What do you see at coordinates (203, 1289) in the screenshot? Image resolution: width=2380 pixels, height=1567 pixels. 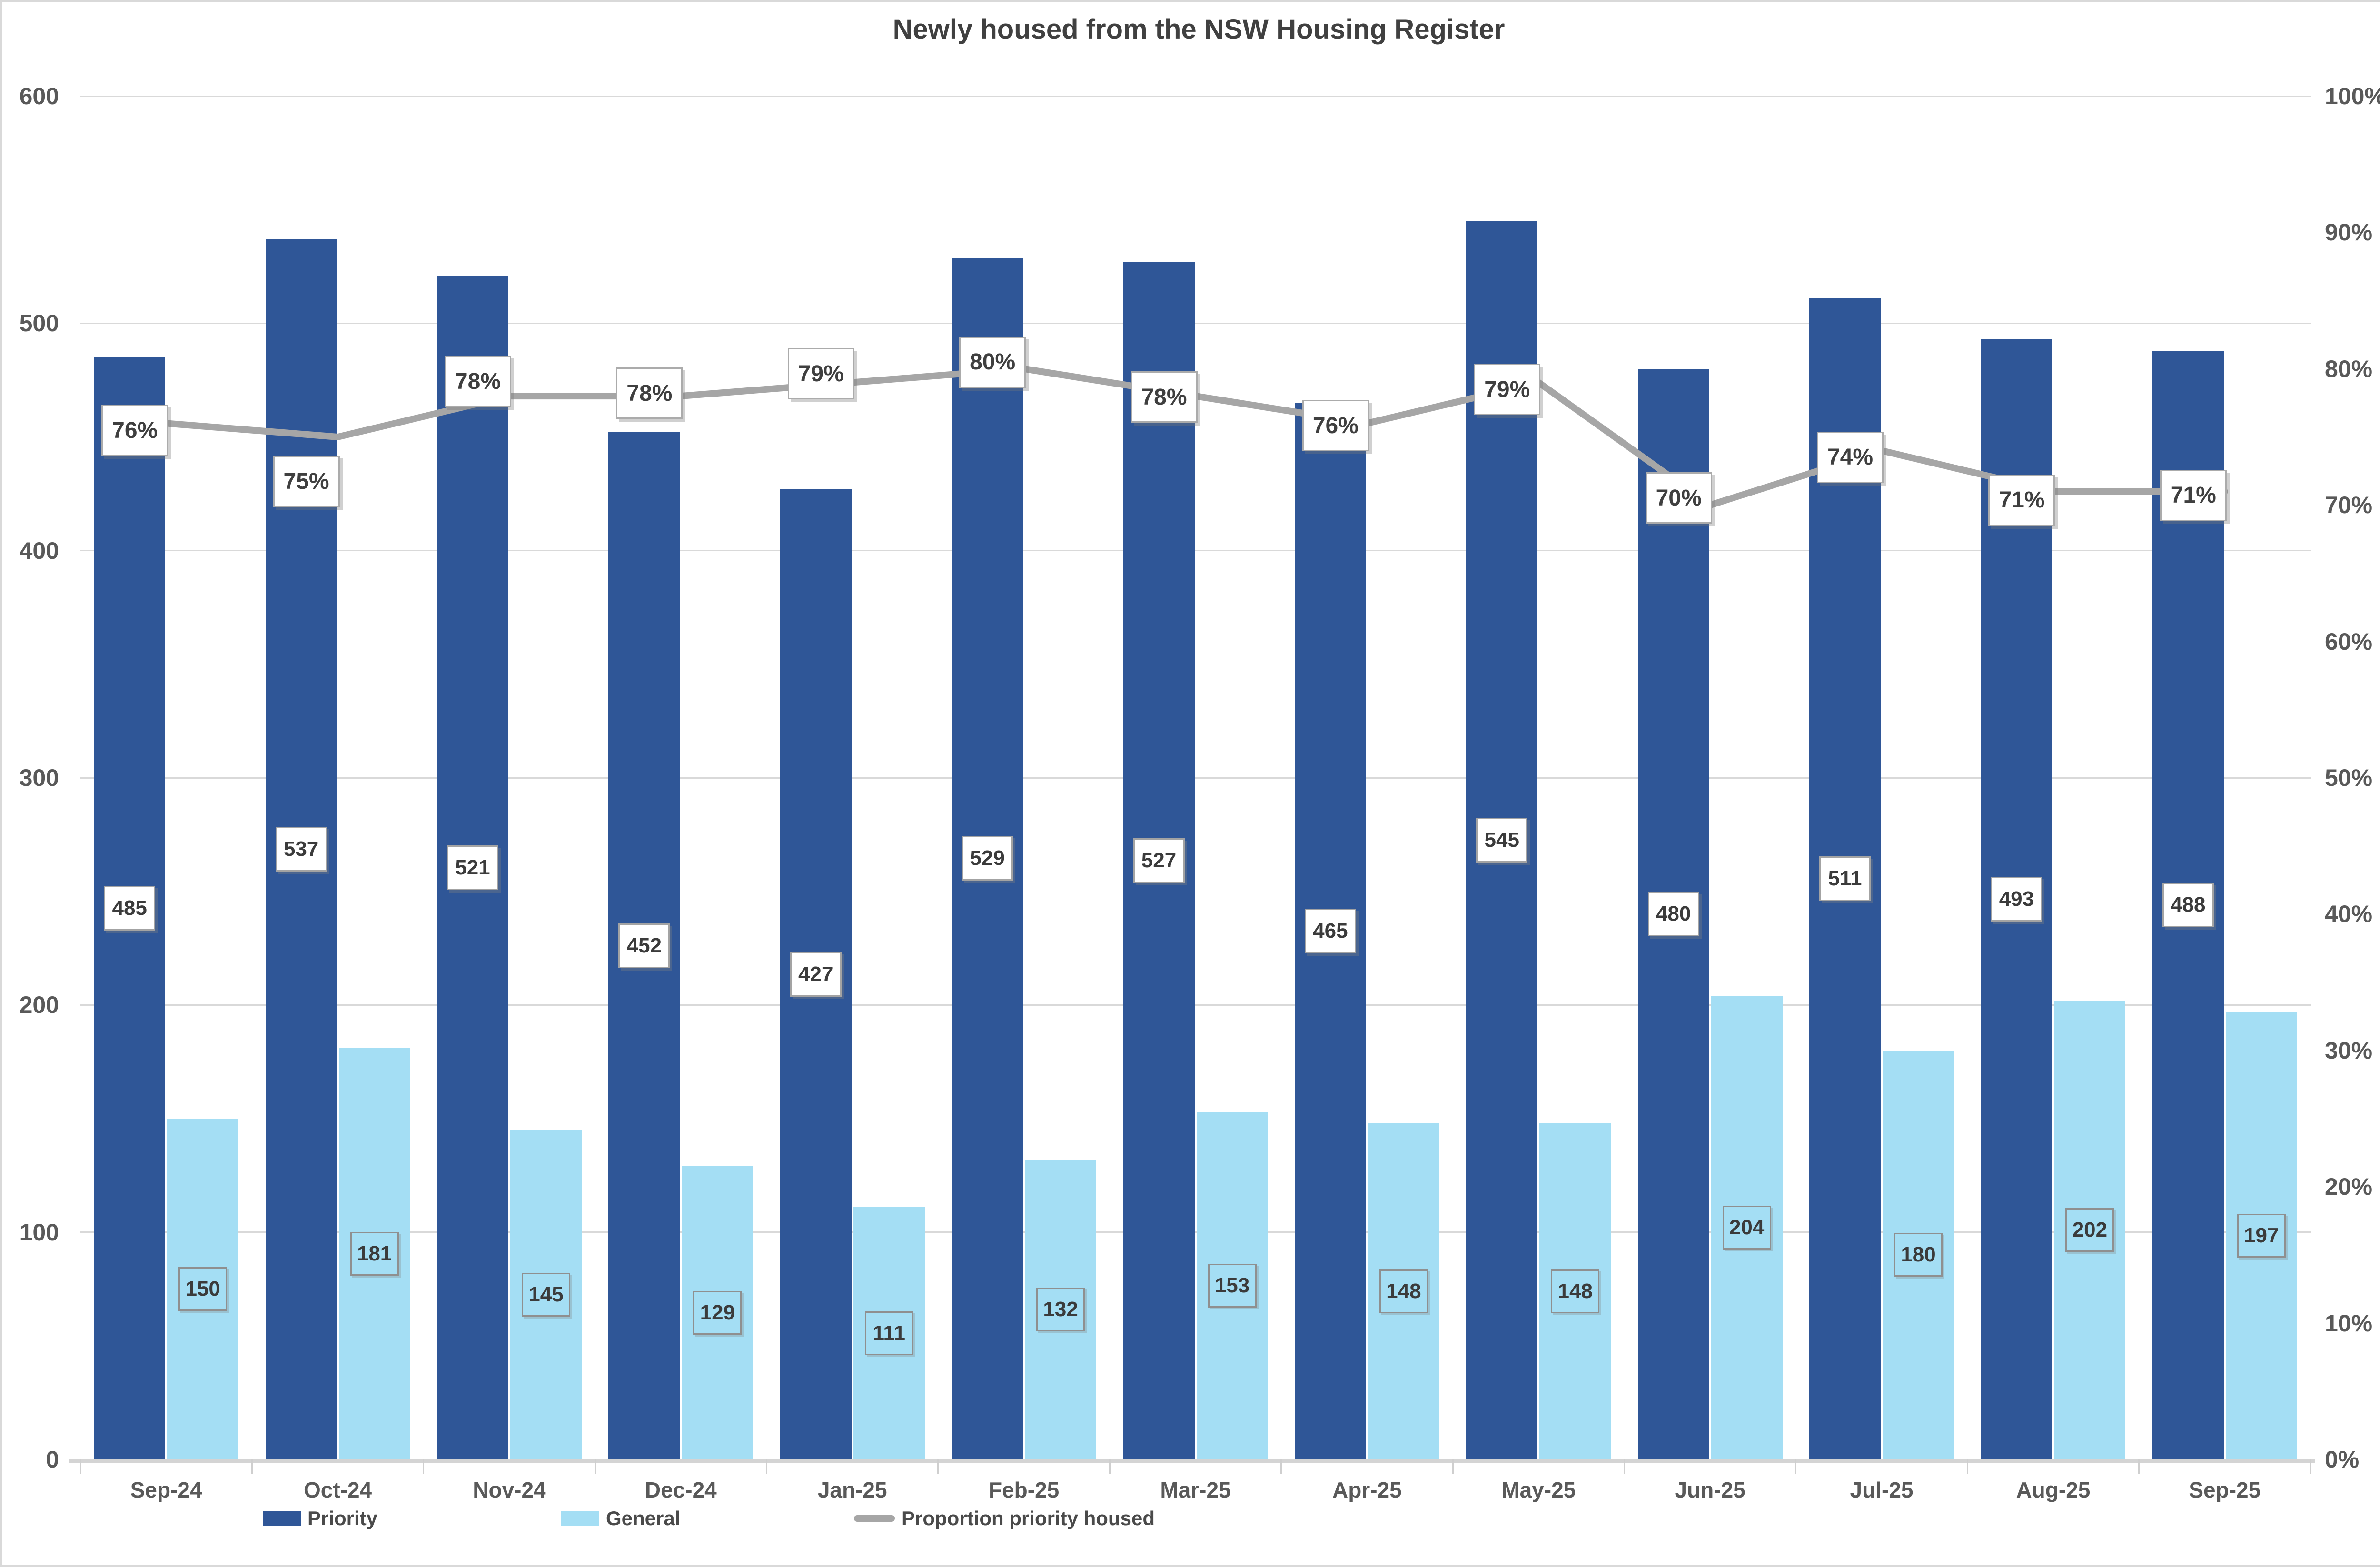 I see `general-bar-label: 150` at bounding box center [203, 1289].